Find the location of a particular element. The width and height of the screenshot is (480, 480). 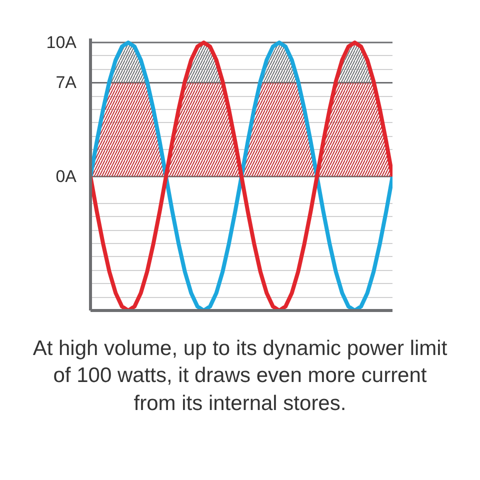

y-tick-label: 10A is located at coordinates (62, 42).